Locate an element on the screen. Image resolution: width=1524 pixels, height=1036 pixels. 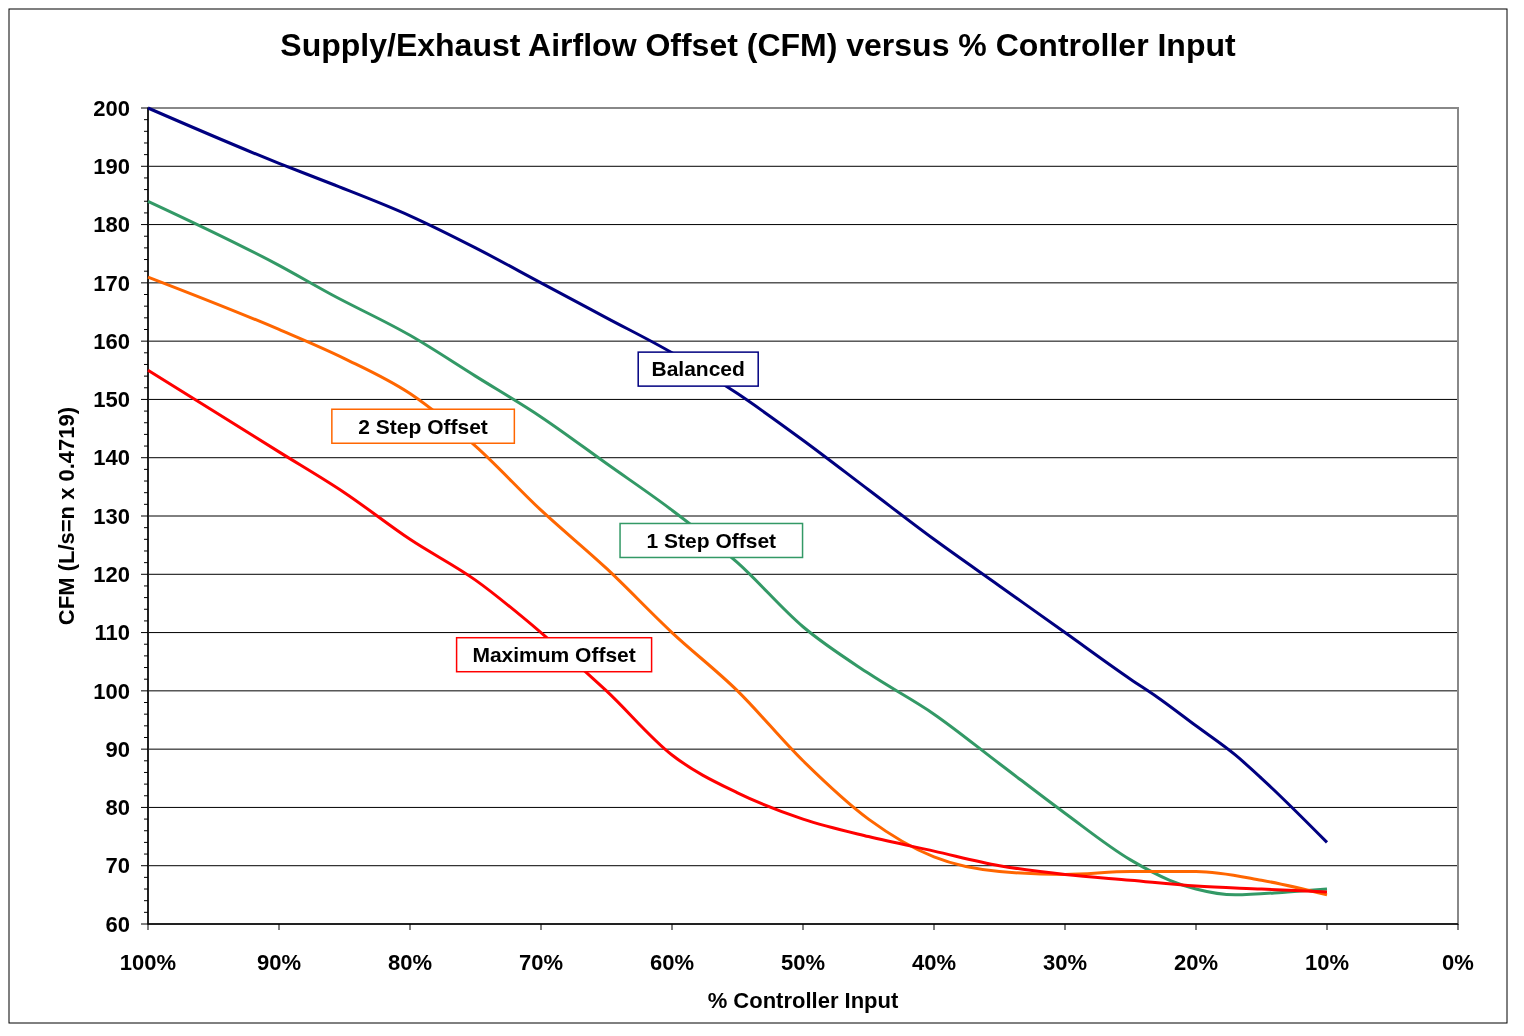
y-tick-label: 110 is located at coordinates (112, 633).